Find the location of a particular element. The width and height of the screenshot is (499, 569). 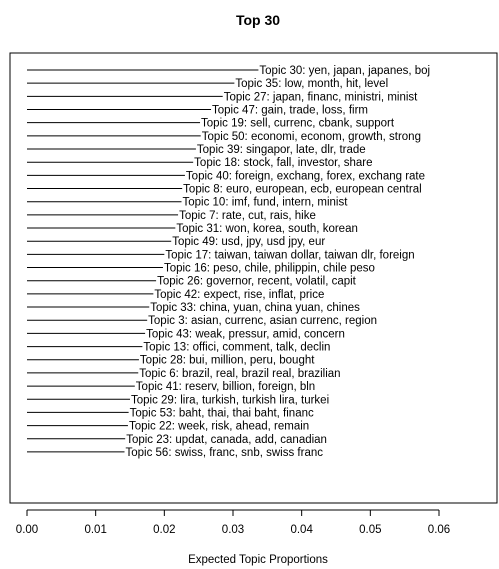

x-axis: 0.00 0.01 0.02 0.03 0.04 0.05 0.06 is located at coordinates (233, 522).